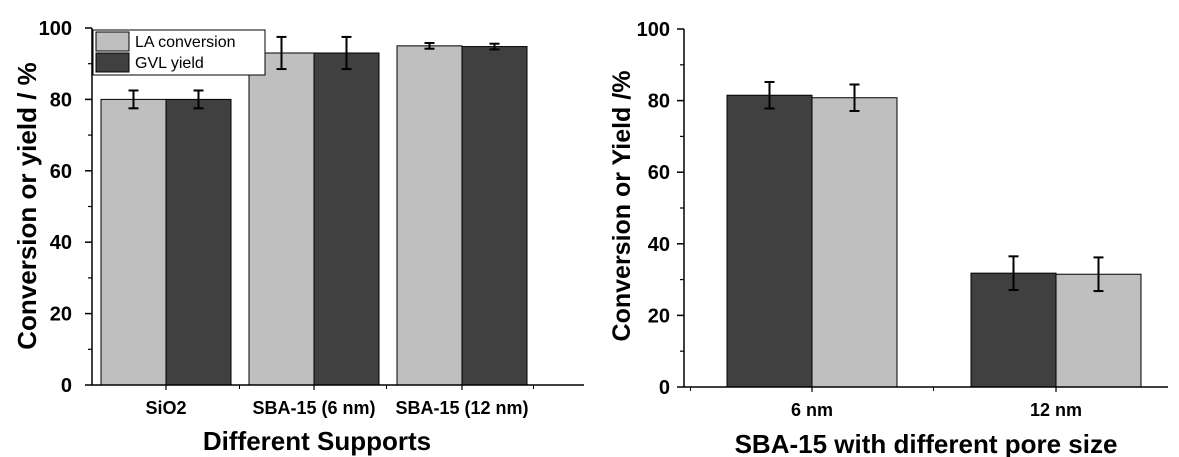  Describe the element at coordinates (313, 408) in the screenshot. I see `x-tick-label: SBA-15 (6 nm)` at that location.